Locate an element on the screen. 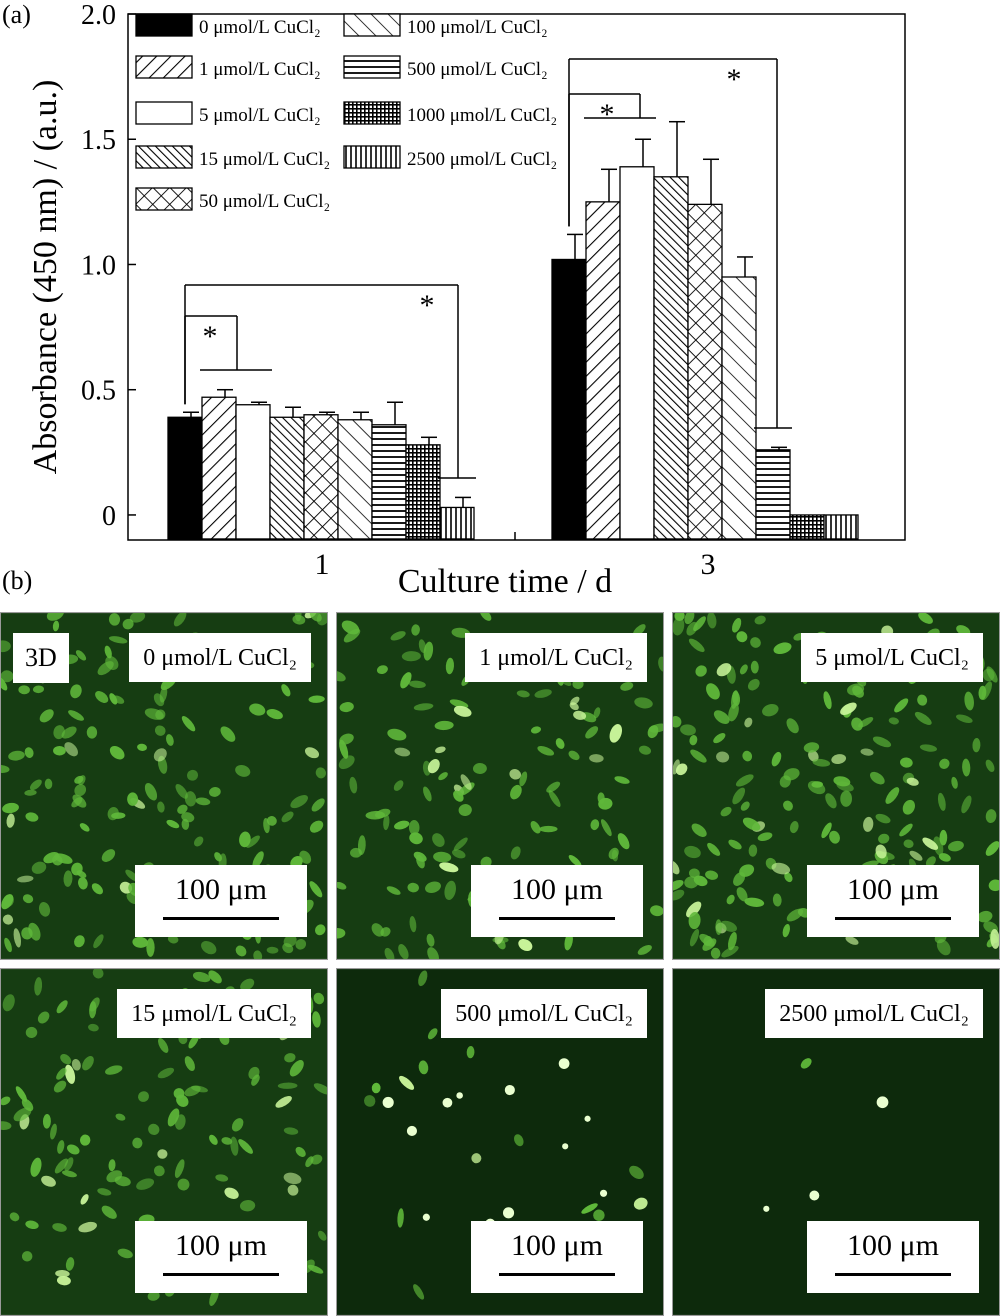  concentration-label: 0 μmol/L CuCl₂ is located at coordinates (220, 657).